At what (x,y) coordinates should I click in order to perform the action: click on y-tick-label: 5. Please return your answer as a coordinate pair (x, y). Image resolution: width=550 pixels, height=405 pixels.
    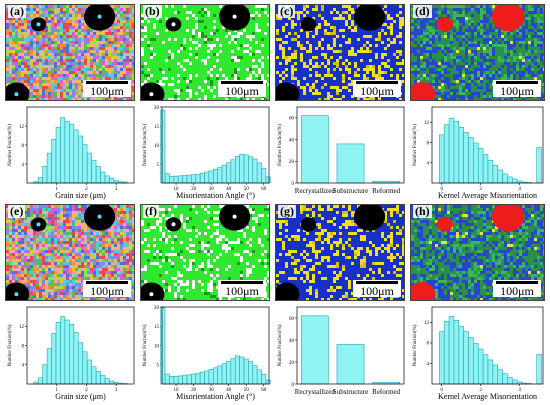
    Looking at the image, I should click on (158, 165).